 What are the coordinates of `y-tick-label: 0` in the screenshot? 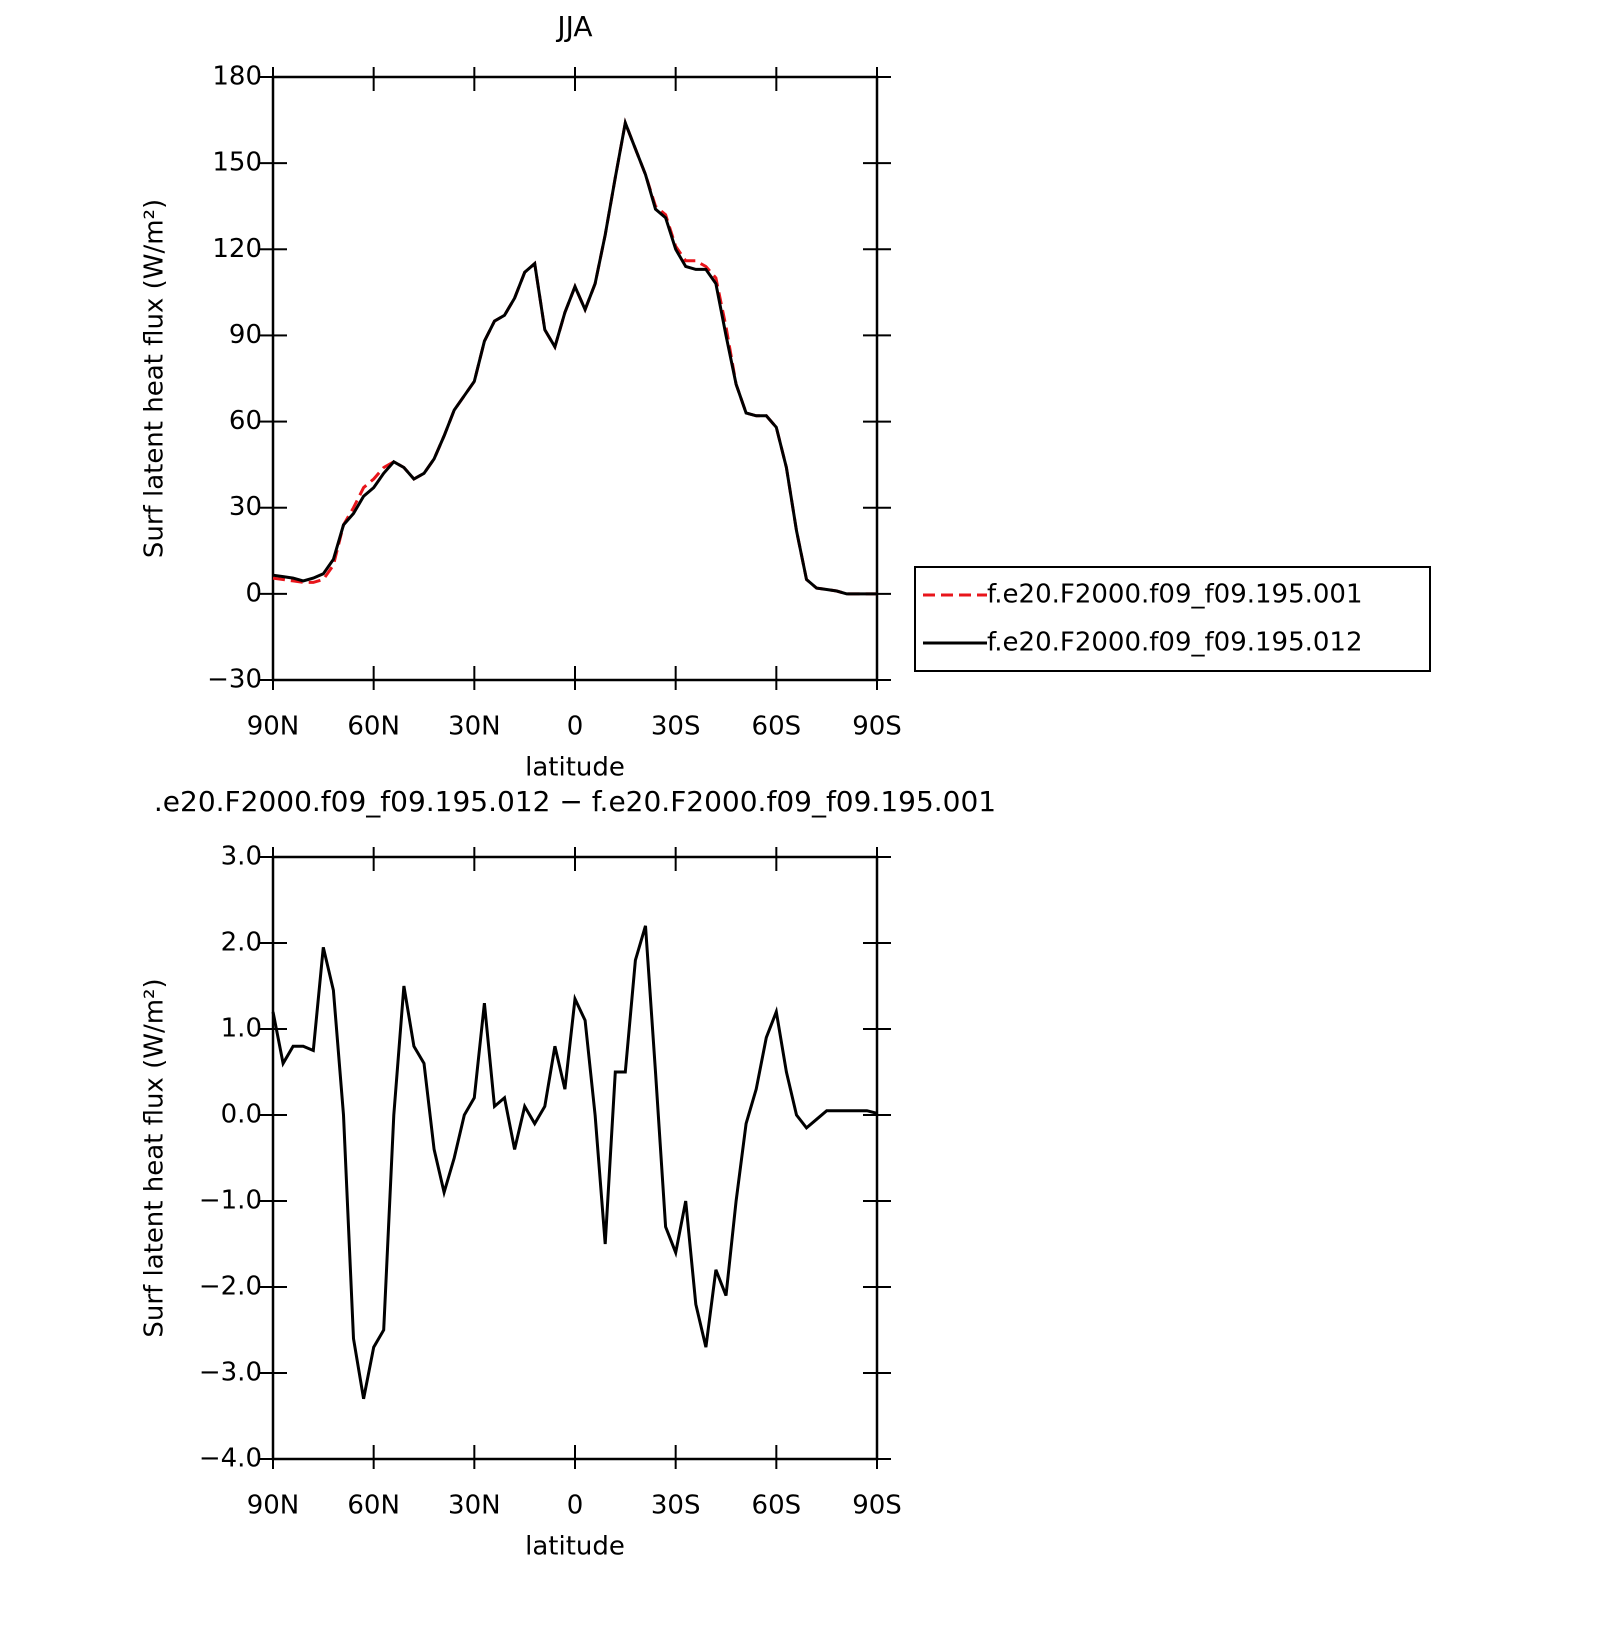 It's located at (253, 593).